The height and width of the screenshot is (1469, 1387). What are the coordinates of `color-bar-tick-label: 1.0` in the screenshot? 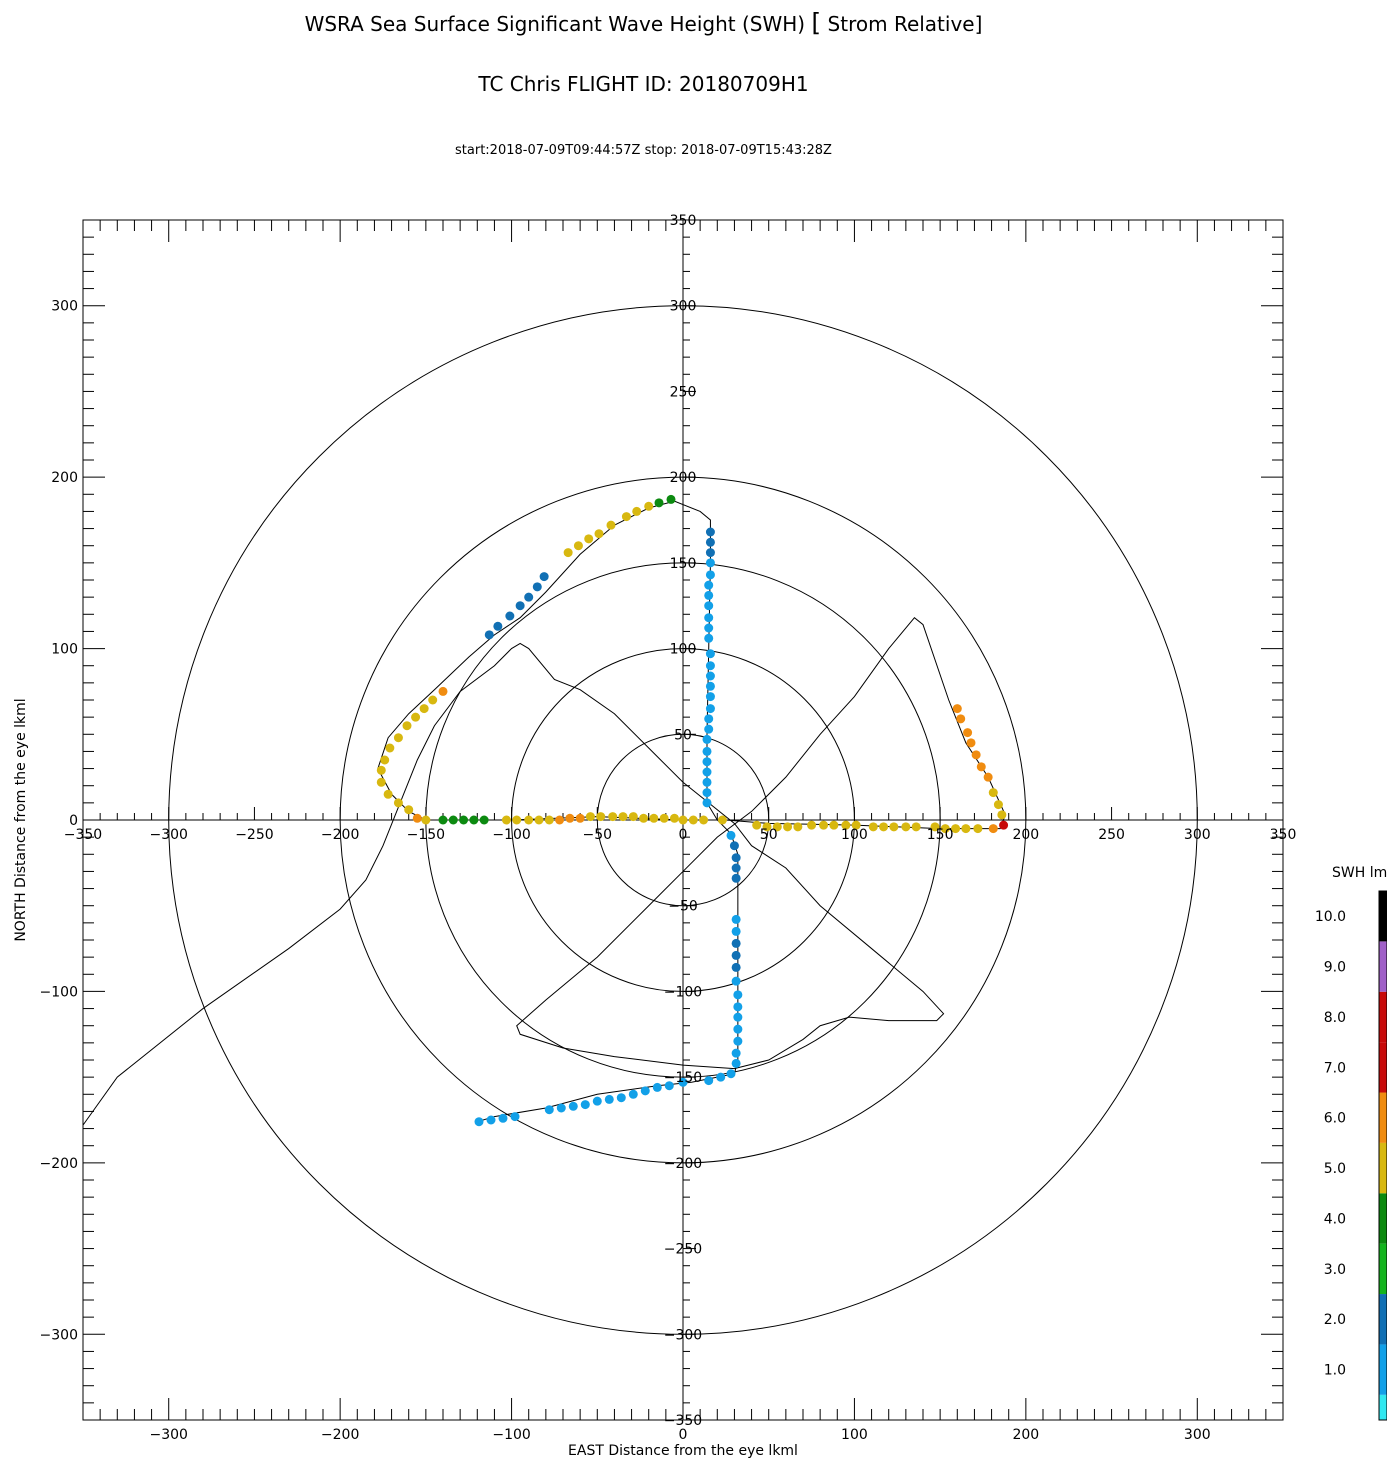 It's located at (1335, 1371).